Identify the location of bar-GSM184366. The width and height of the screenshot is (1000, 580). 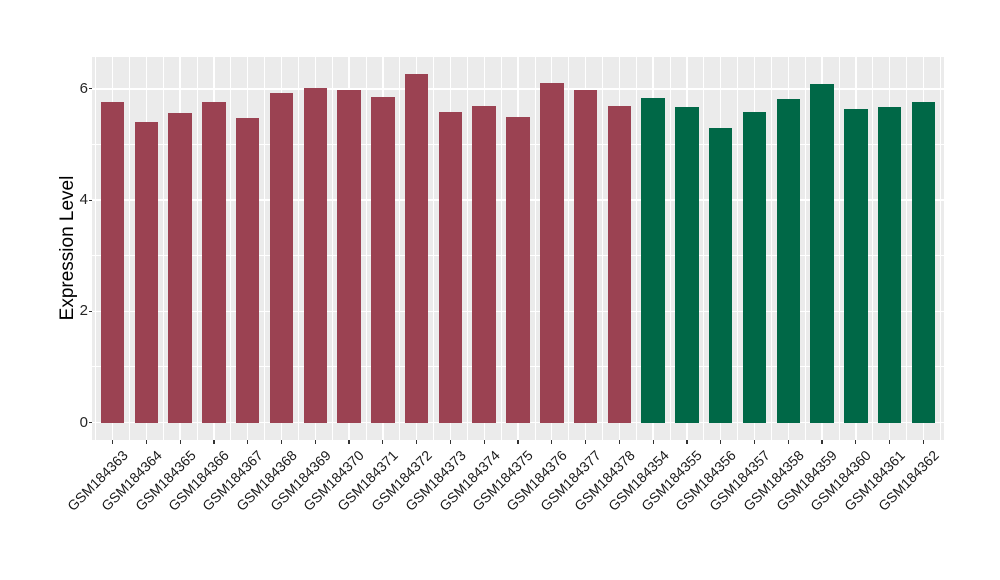
(214, 262).